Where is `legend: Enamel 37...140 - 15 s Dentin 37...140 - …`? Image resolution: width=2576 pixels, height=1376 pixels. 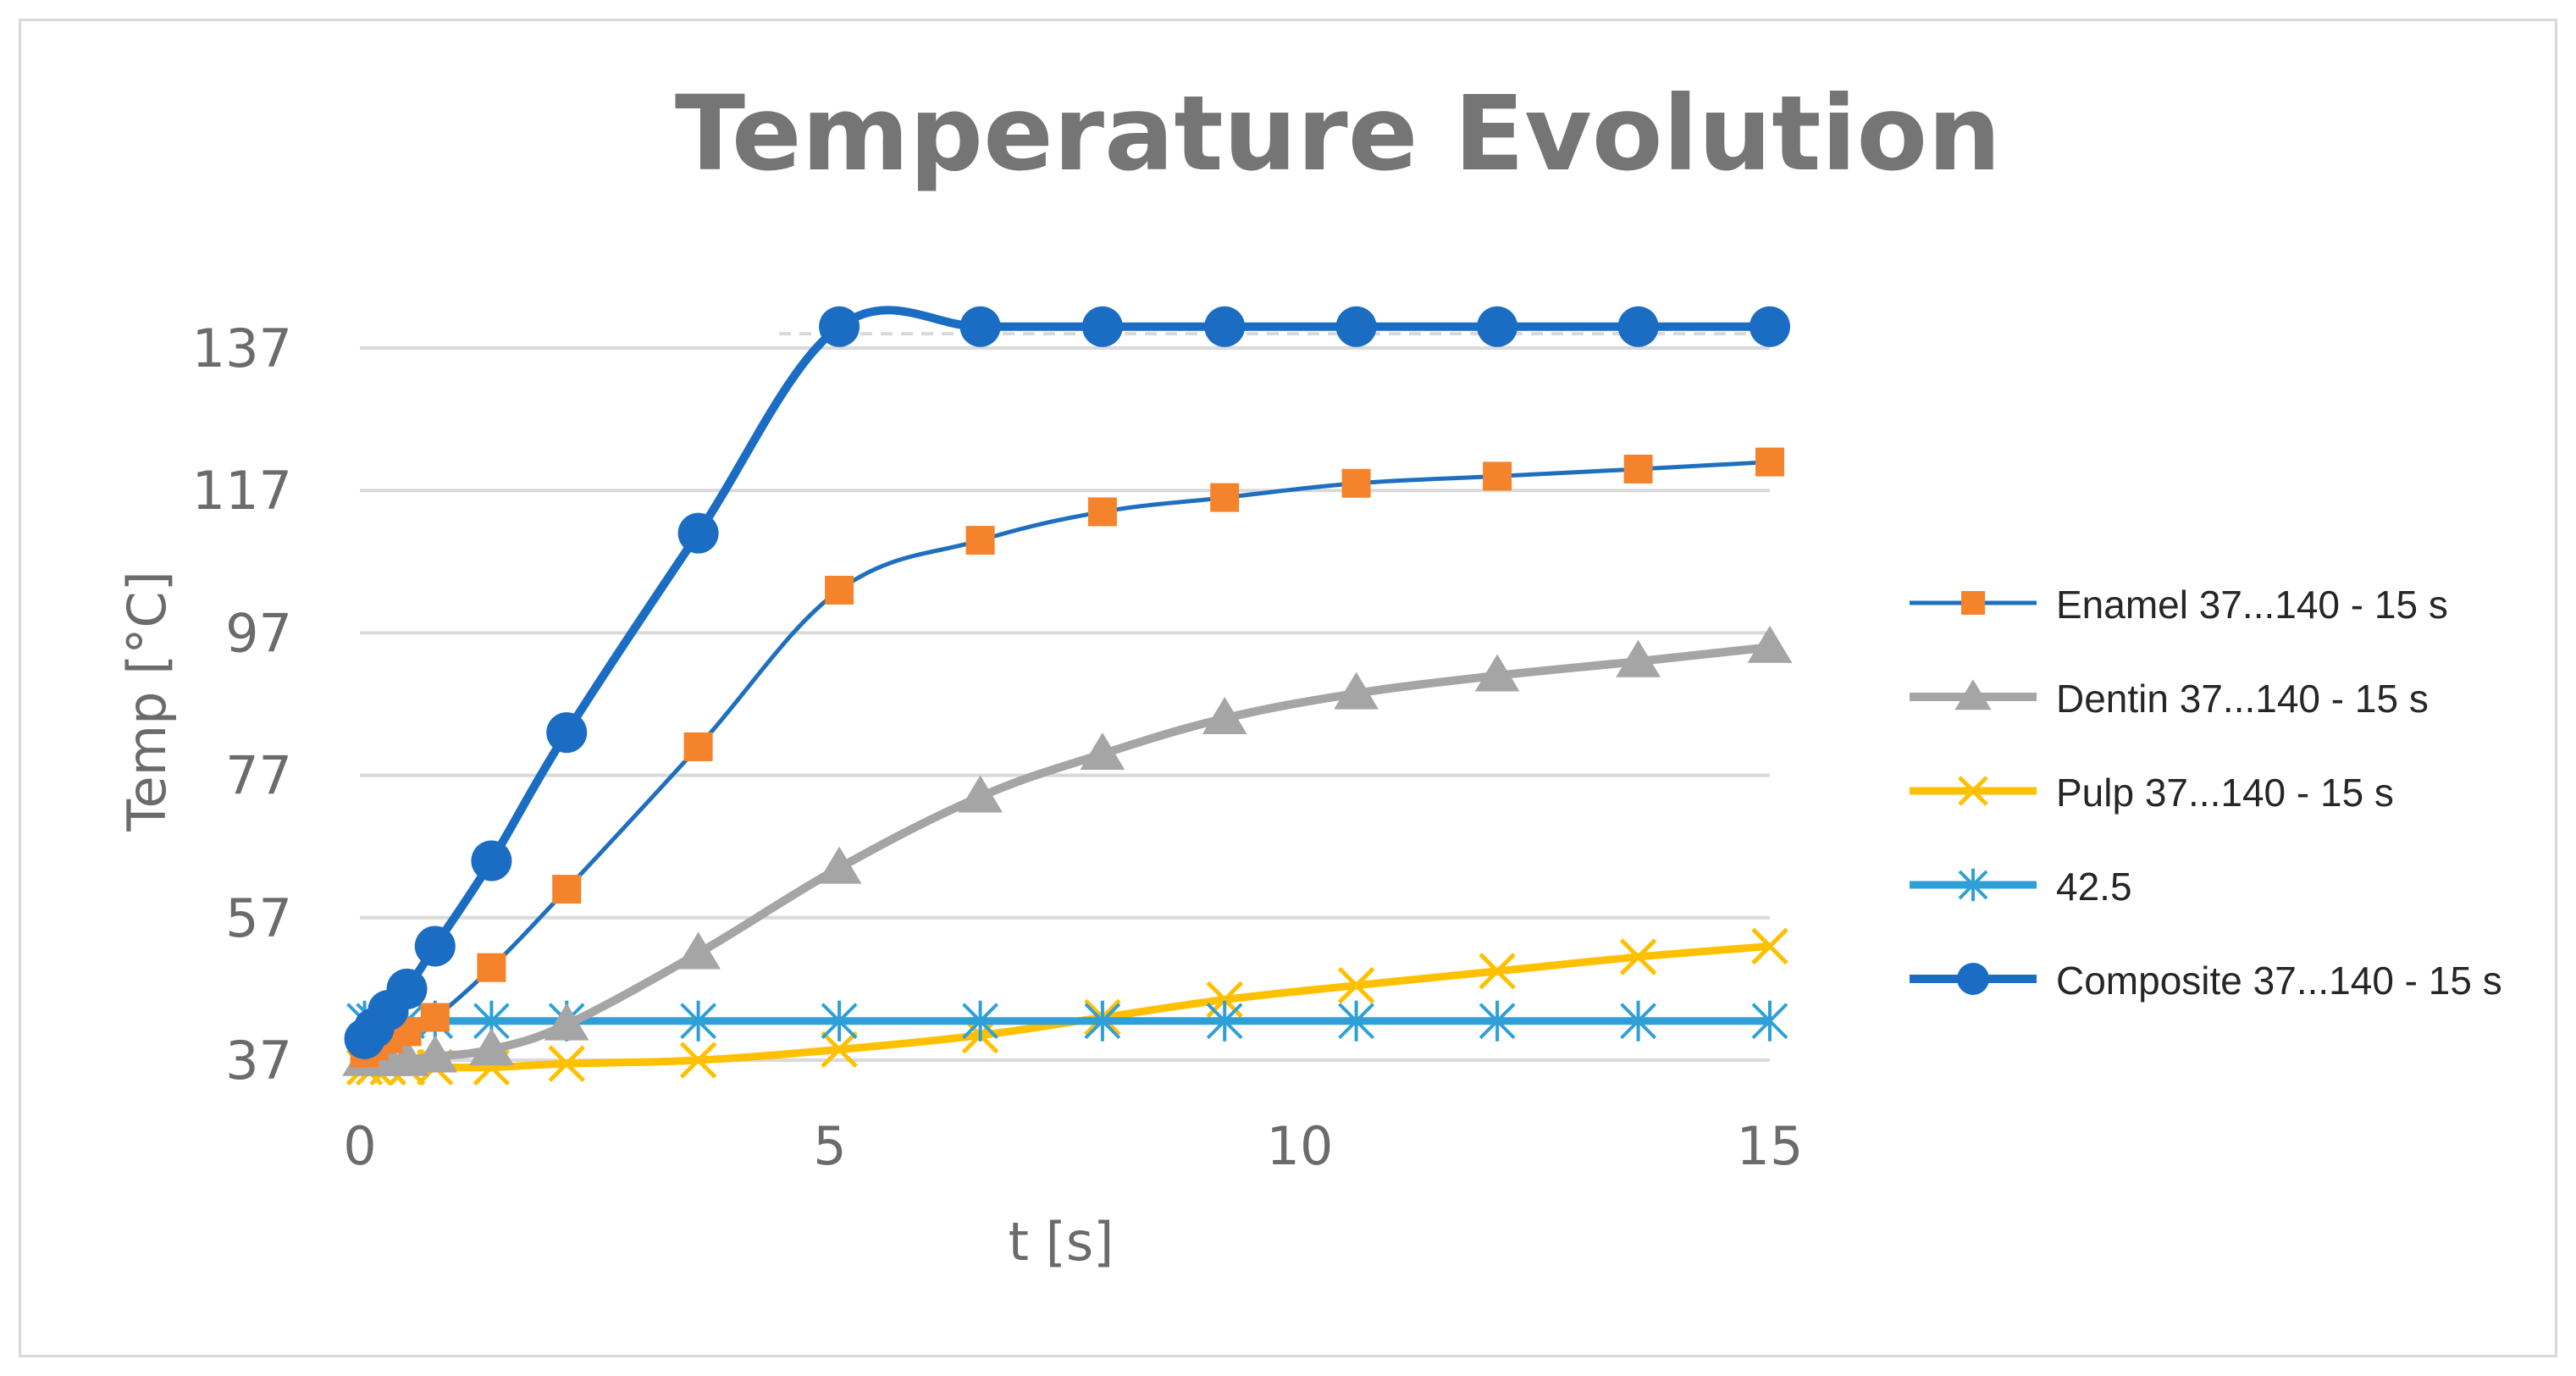
legend: Enamel 37...140 - 15 s Dentin 37...140 - … is located at coordinates (2206, 793).